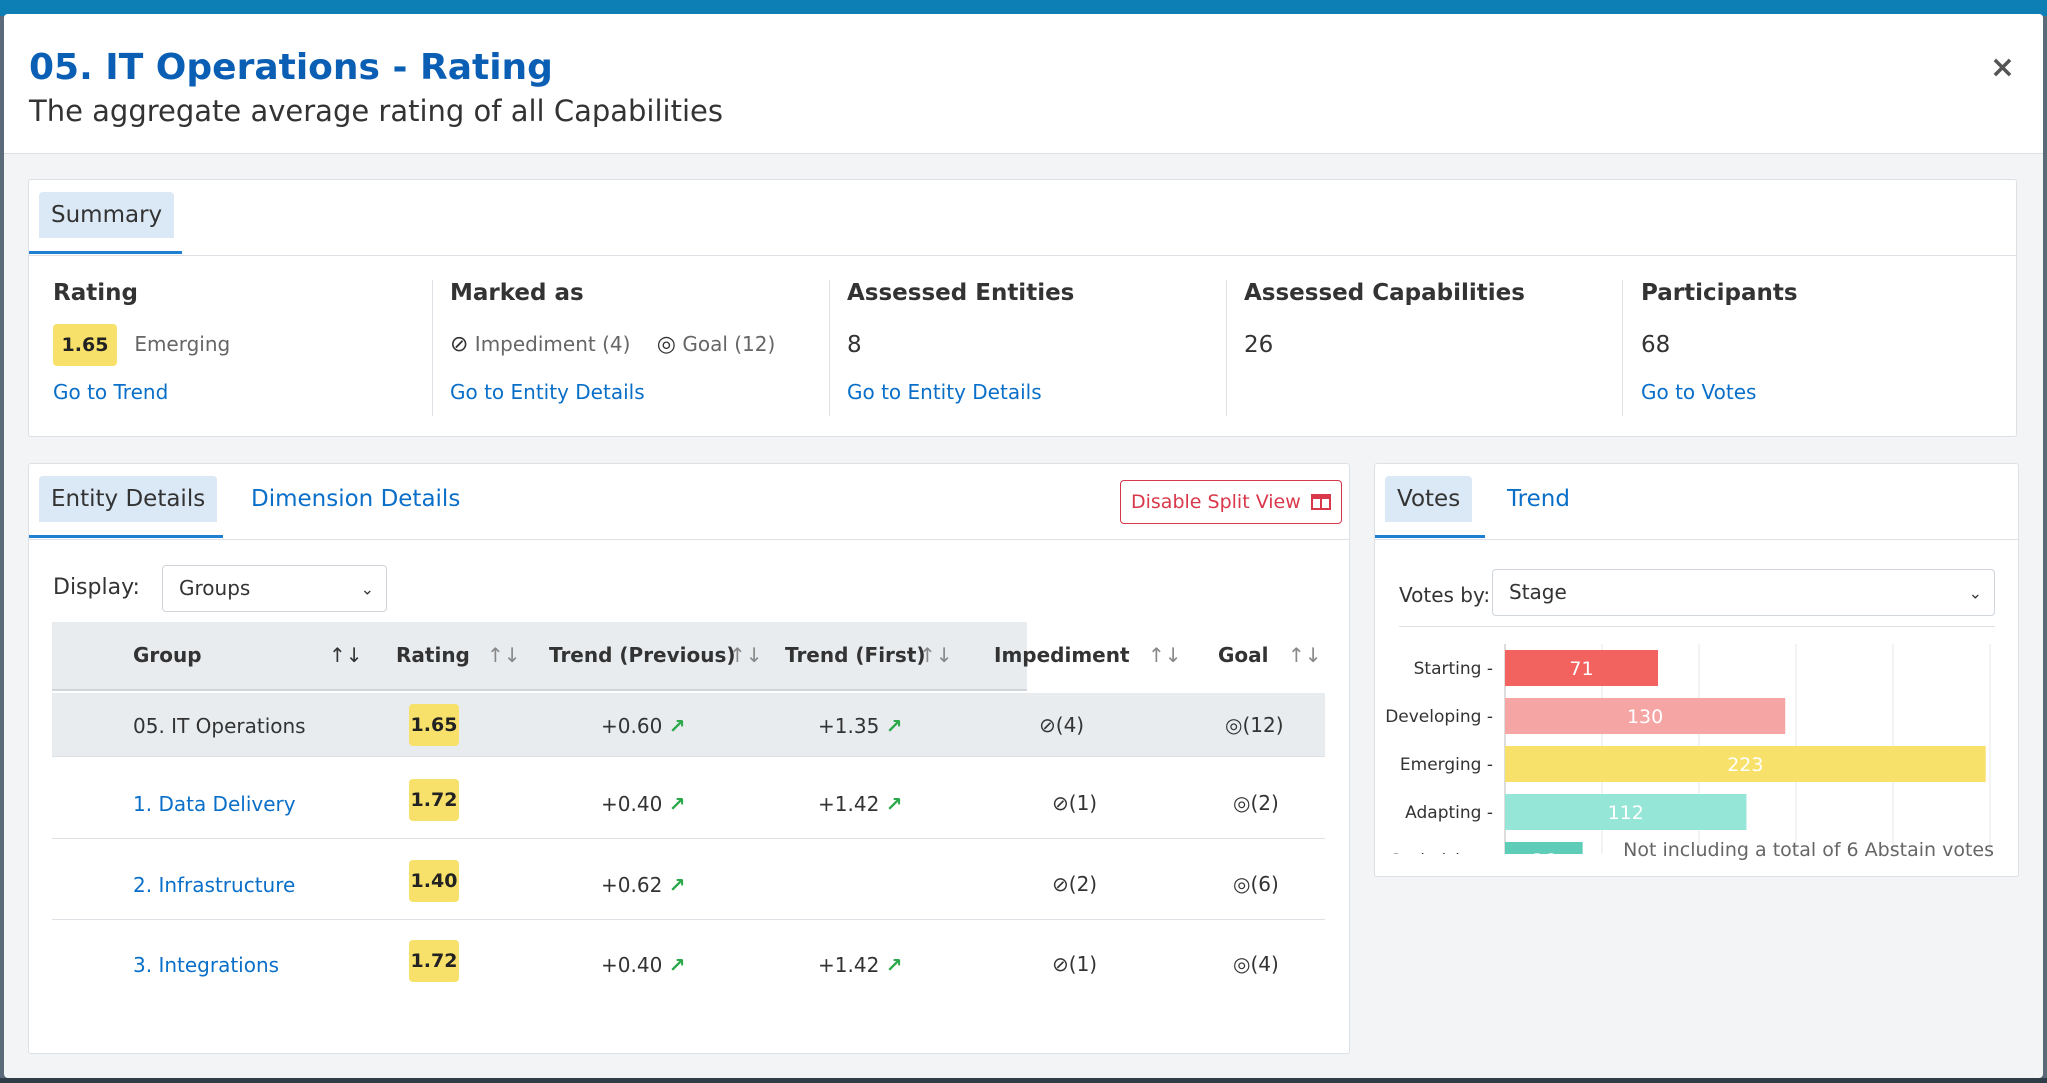  What do you see at coordinates (1453, 669) in the screenshot?
I see `y-tick-label: Starting -` at bounding box center [1453, 669].